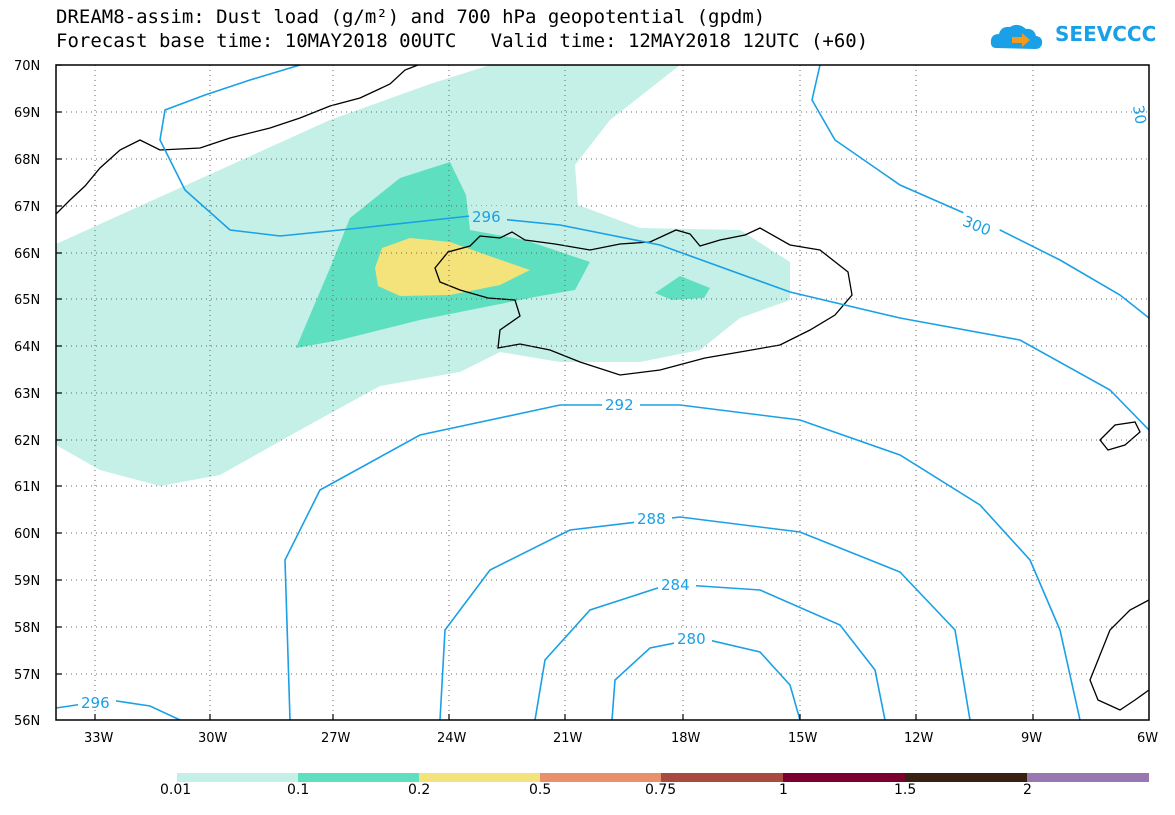 The width and height of the screenshot is (1175, 815). I want to click on colorbar-label: 1.5, so click(905, 790).